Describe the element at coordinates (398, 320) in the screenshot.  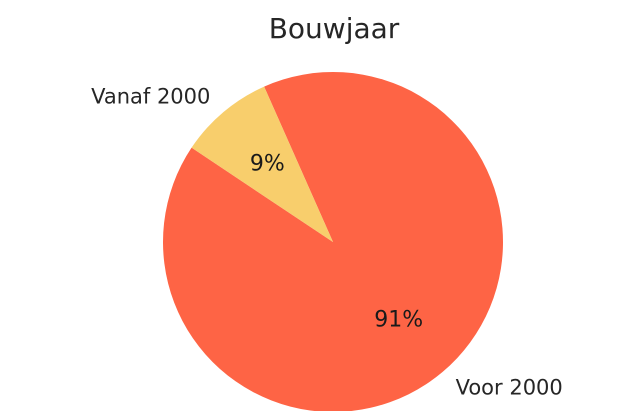
I see `pct-label-voor-2000: 91%` at that location.